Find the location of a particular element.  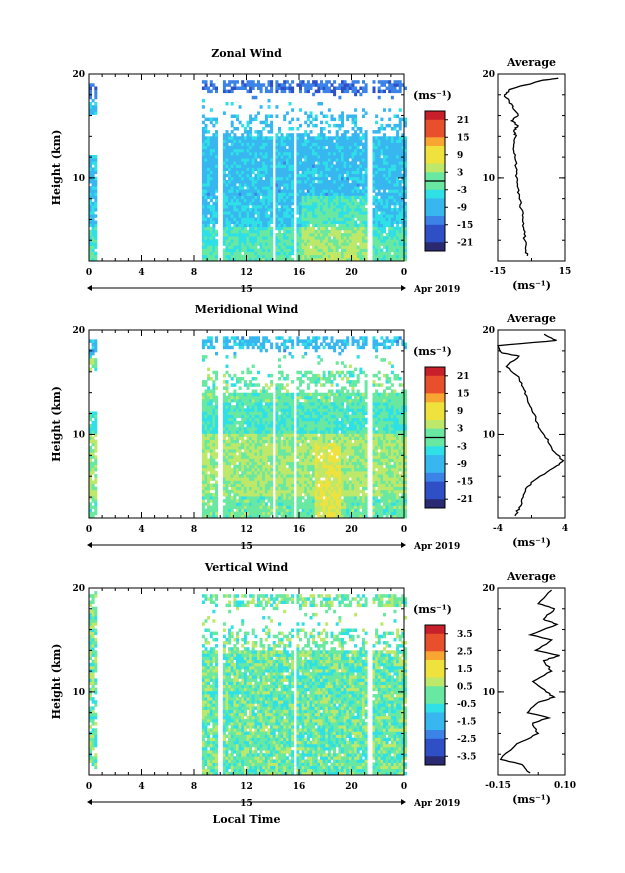

colorbar-band is located at coordinates (435, 116).